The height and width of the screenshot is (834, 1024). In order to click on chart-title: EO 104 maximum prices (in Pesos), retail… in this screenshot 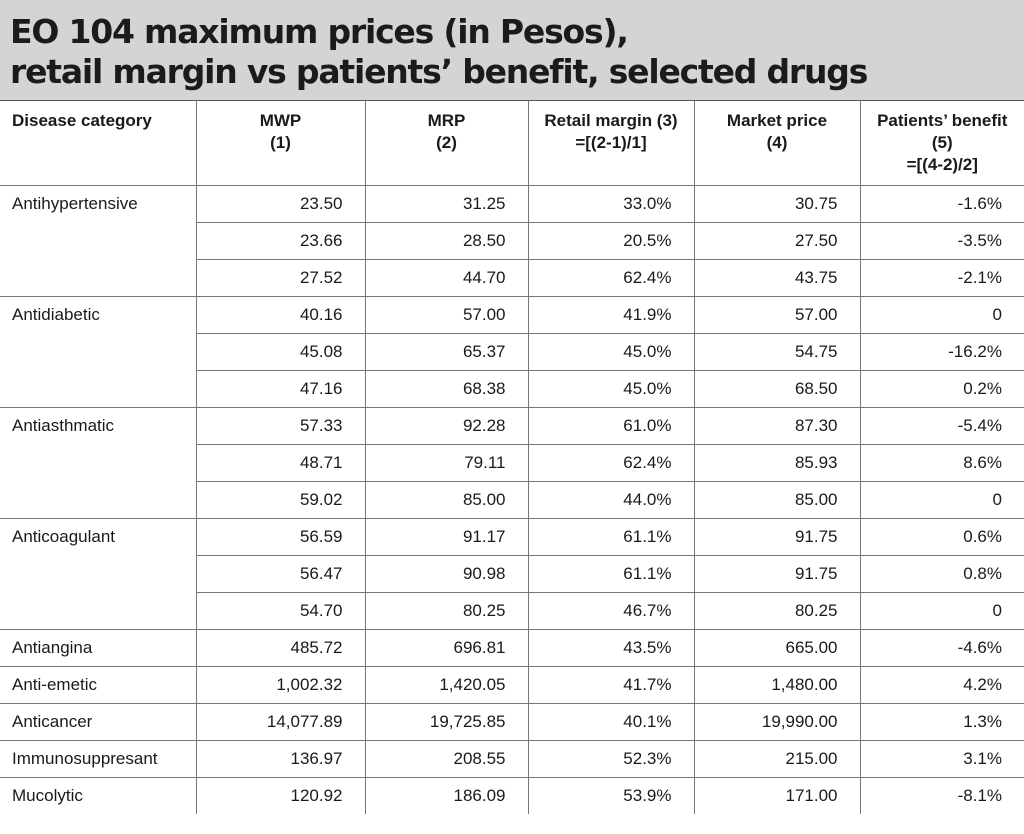, I will do `click(517, 52)`.